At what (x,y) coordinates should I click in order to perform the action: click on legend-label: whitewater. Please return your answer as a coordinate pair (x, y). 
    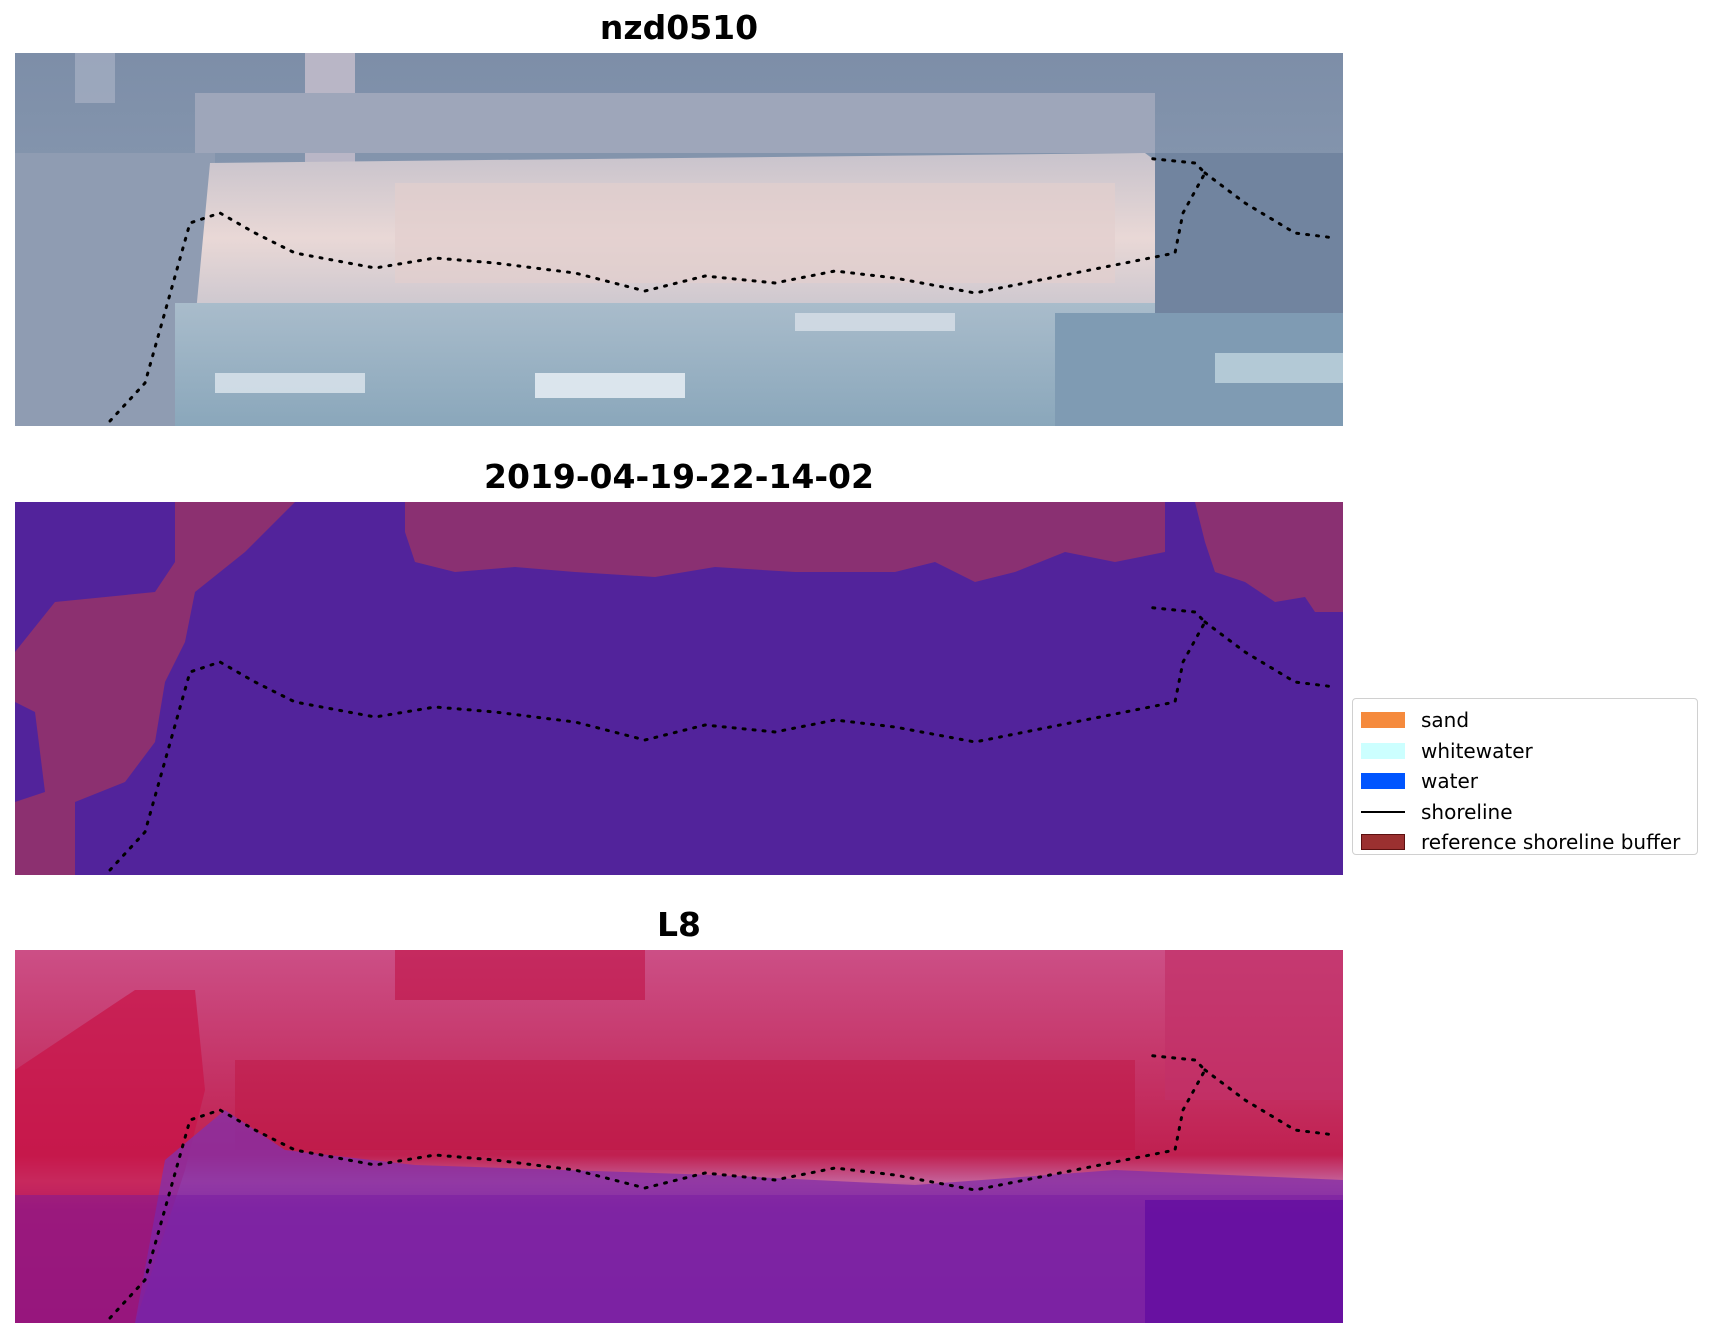
    Looking at the image, I should click on (1477, 750).